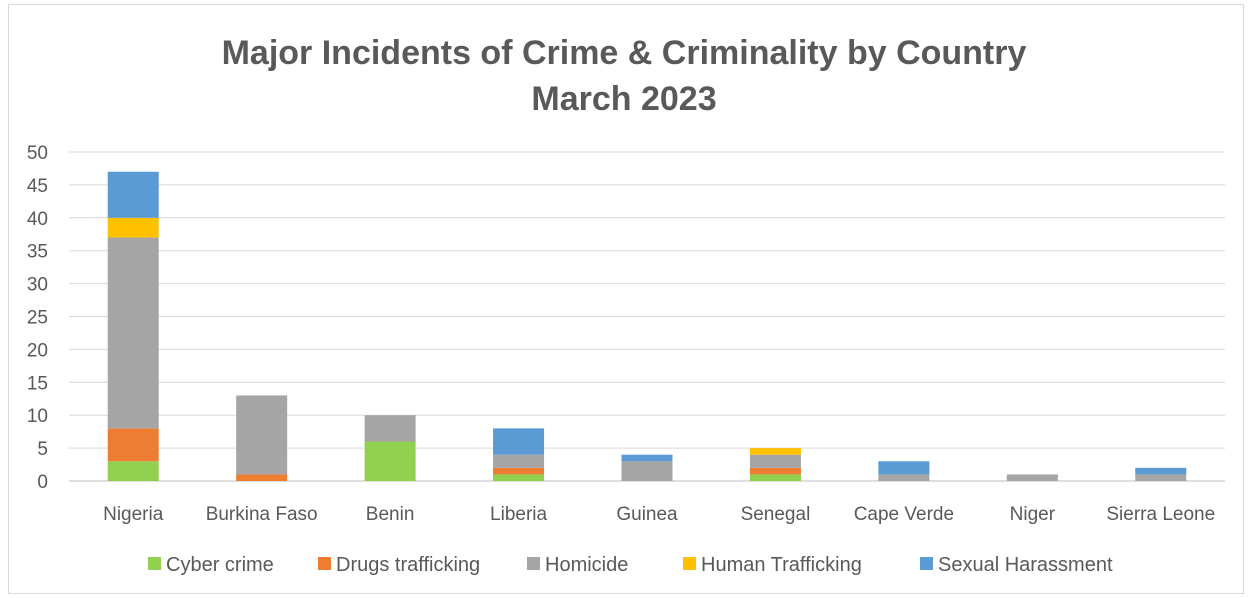  Describe the element at coordinates (586, 565) in the screenshot. I see `legend-label: Homicide` at that location.